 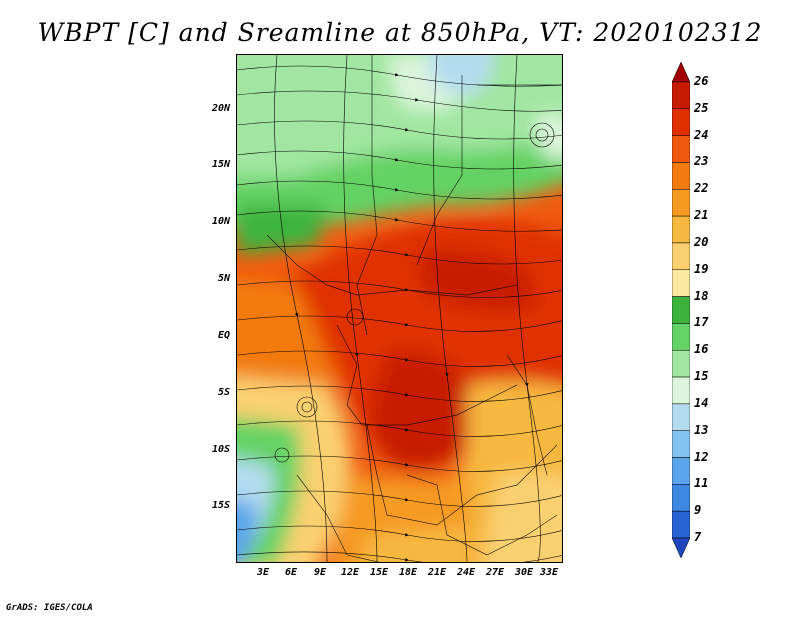 What do you see at coordinates (701, 322) in the screenshot?
I see `colorbar-label: 17` at bounding box center [701, 322].